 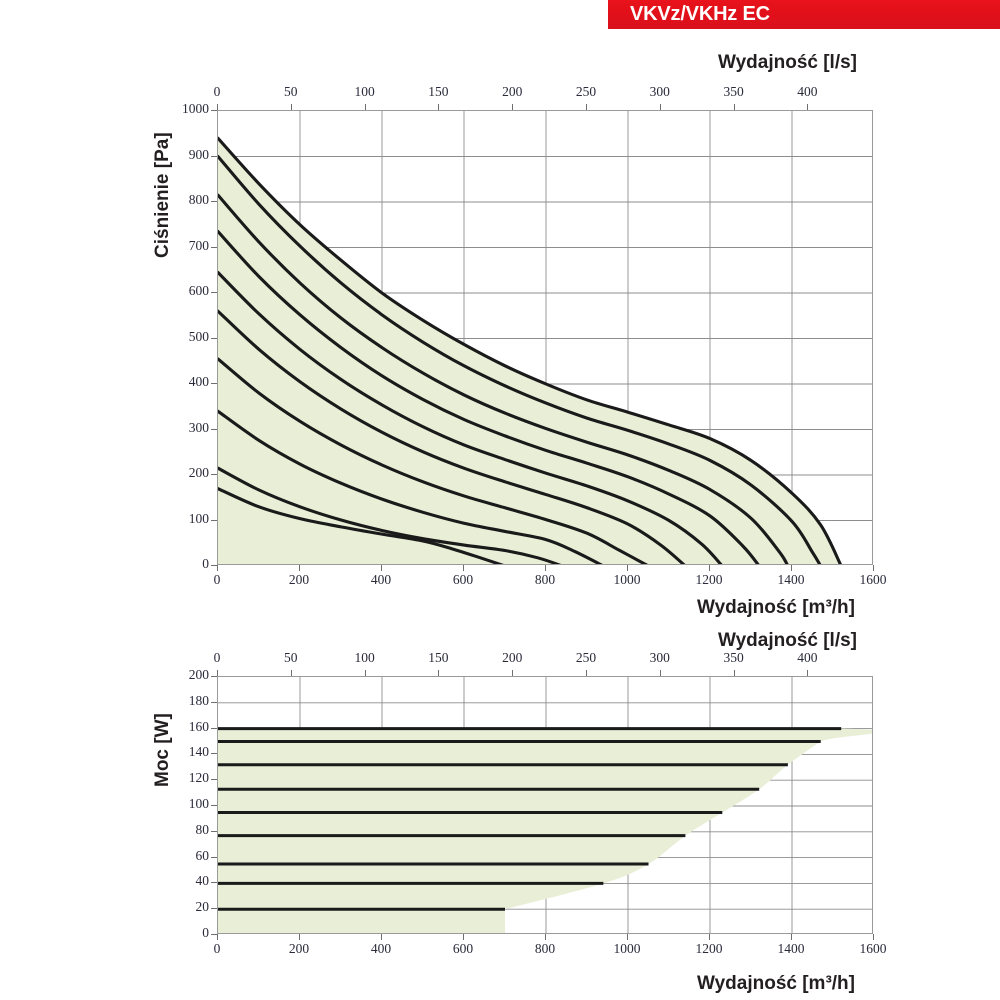 I want to click on pressure-y-tick-label: 500, so click(x=198, y=336).